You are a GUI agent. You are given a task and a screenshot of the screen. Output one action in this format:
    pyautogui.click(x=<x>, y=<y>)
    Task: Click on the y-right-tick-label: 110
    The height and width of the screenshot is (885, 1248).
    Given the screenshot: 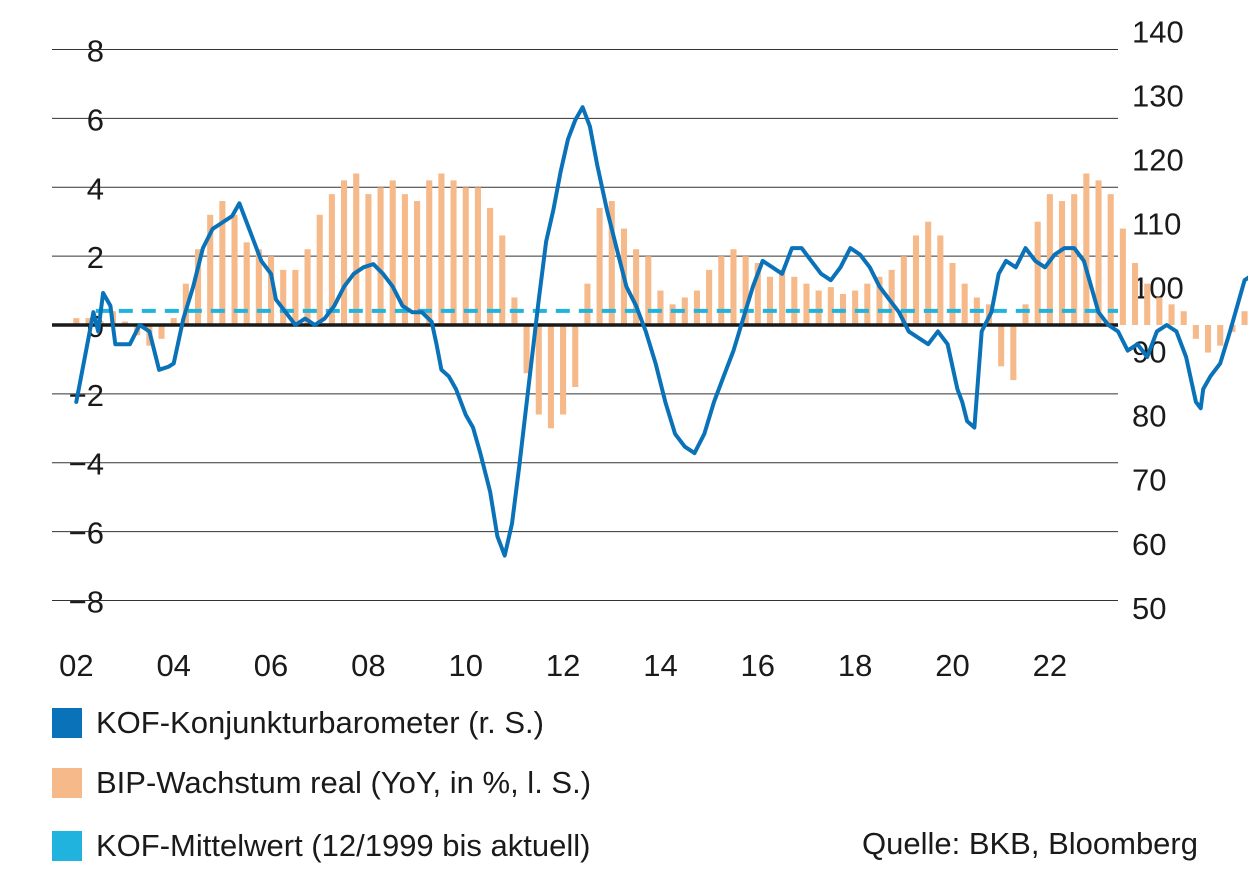 What is the action you would take?
    pyautogui.click(x=1156, y=224)
    